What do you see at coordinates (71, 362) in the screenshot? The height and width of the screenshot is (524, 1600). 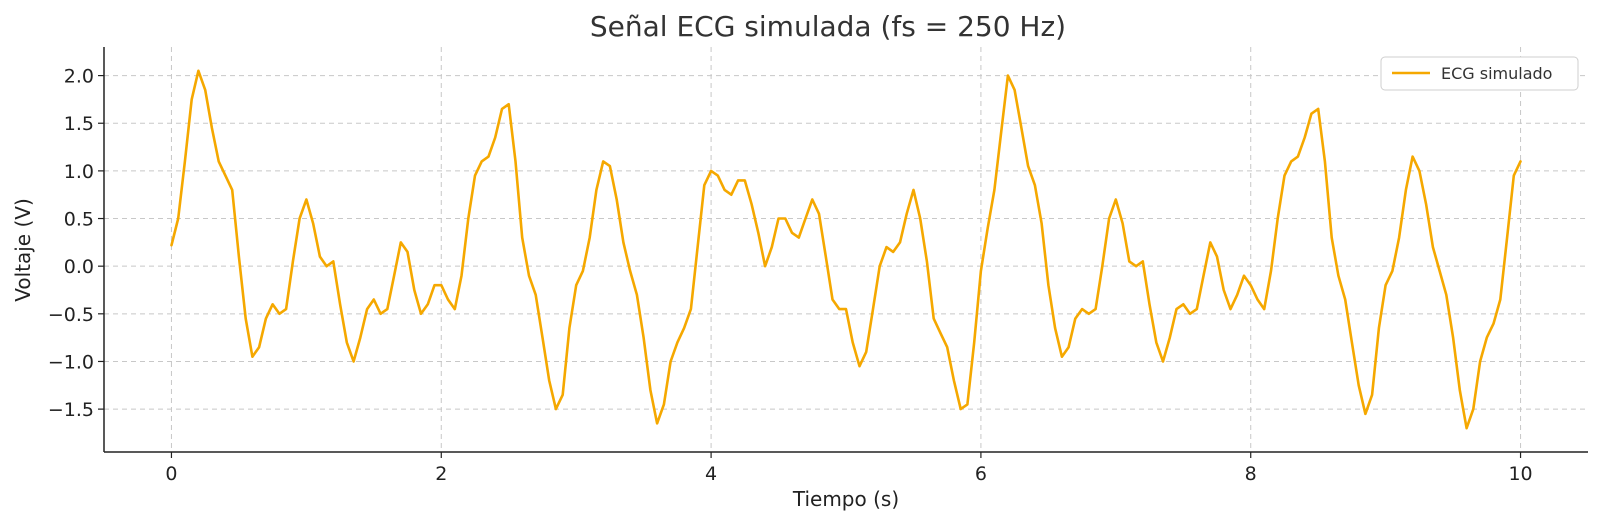 I see `y-tick-label: −1.0` at bounding box center [71, 362].